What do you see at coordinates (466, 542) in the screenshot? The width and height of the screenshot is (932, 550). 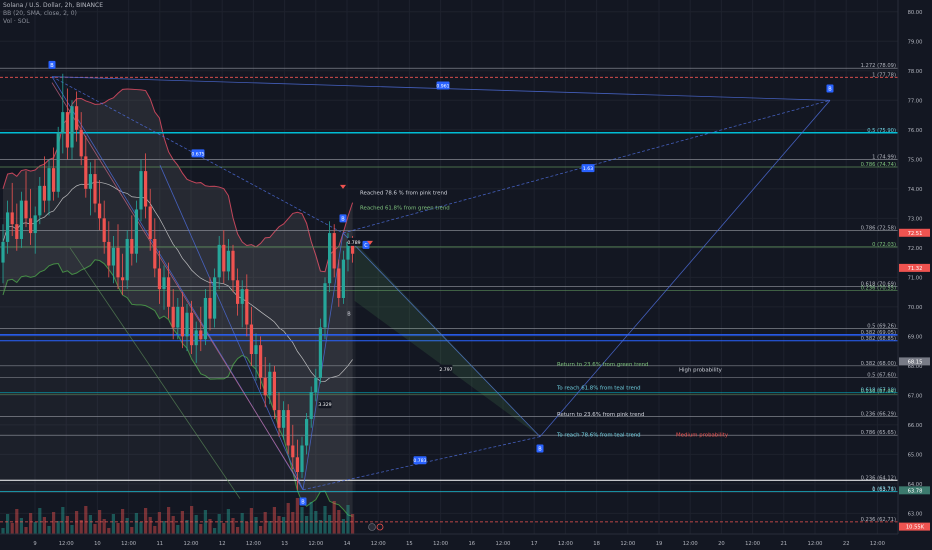 I see `time-axis` at bounding box center [466, 542].